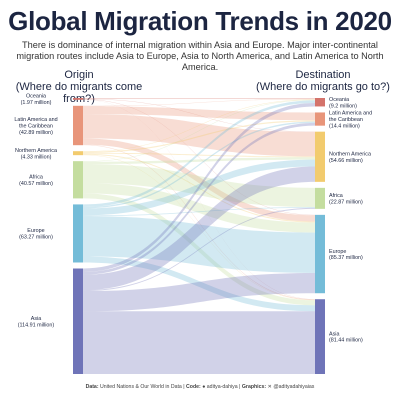  Describe the element at coordinates (78, 233) in the screenshot. I see `origin-node-europe` at that location.